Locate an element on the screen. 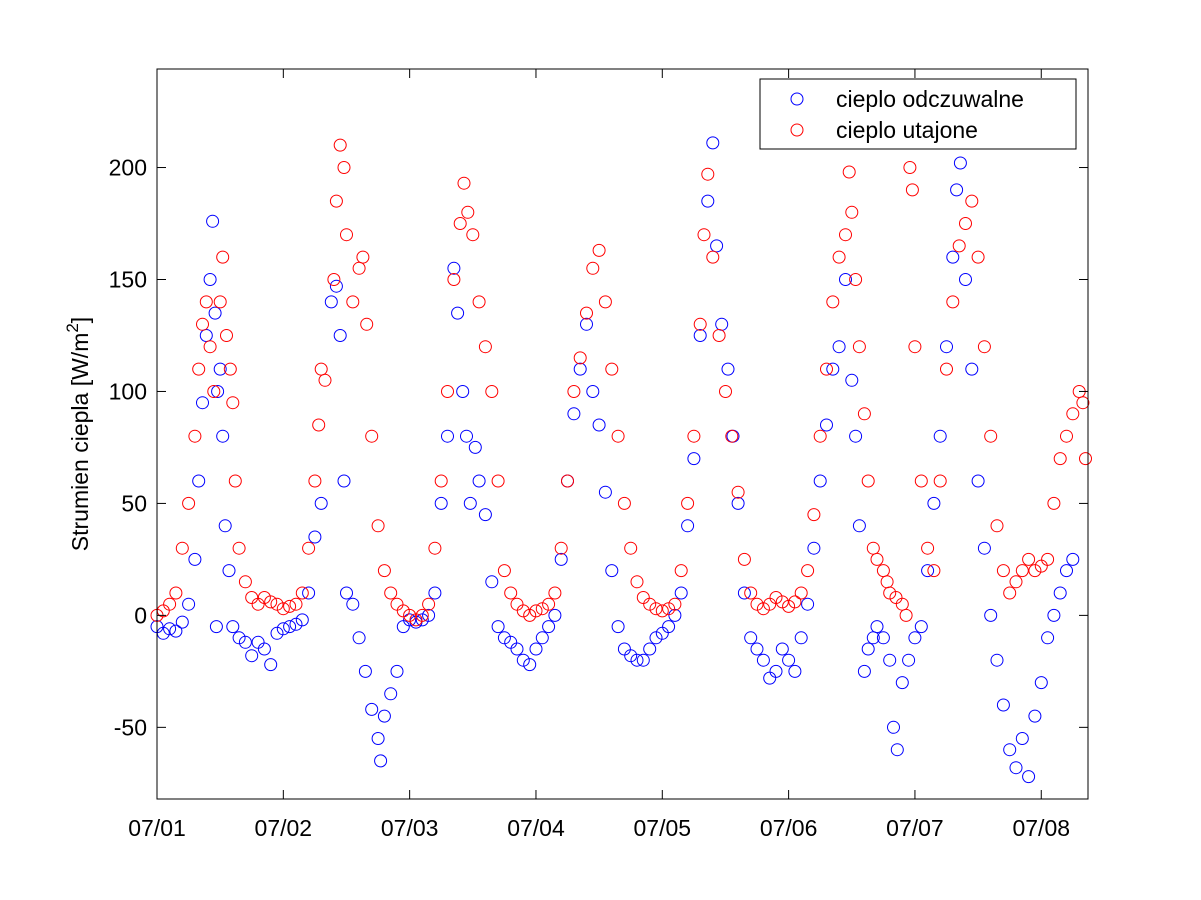 Image resolution: width=1201 pixels, height=900 pixels. x-tick-label: 07/04 is located at coordinates (536, 828).